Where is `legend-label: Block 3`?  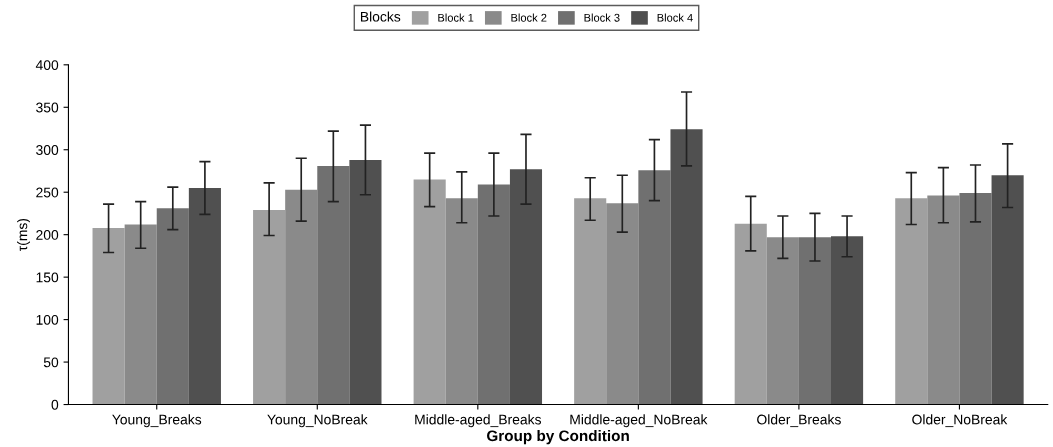
legend-label: Block 3 is located at coordinates (602, 17).